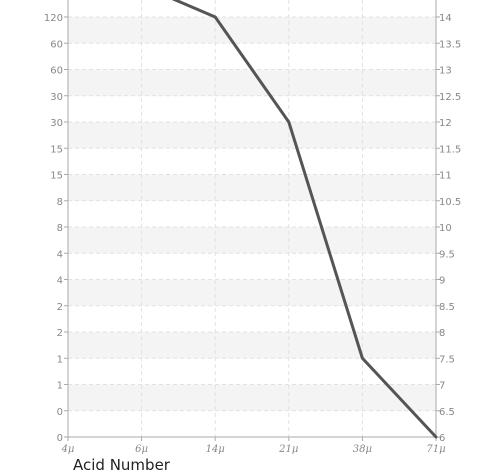 This screenshot has width=498, height=475. I want to click on right-tick-label: 12.5, so click(450, 97).